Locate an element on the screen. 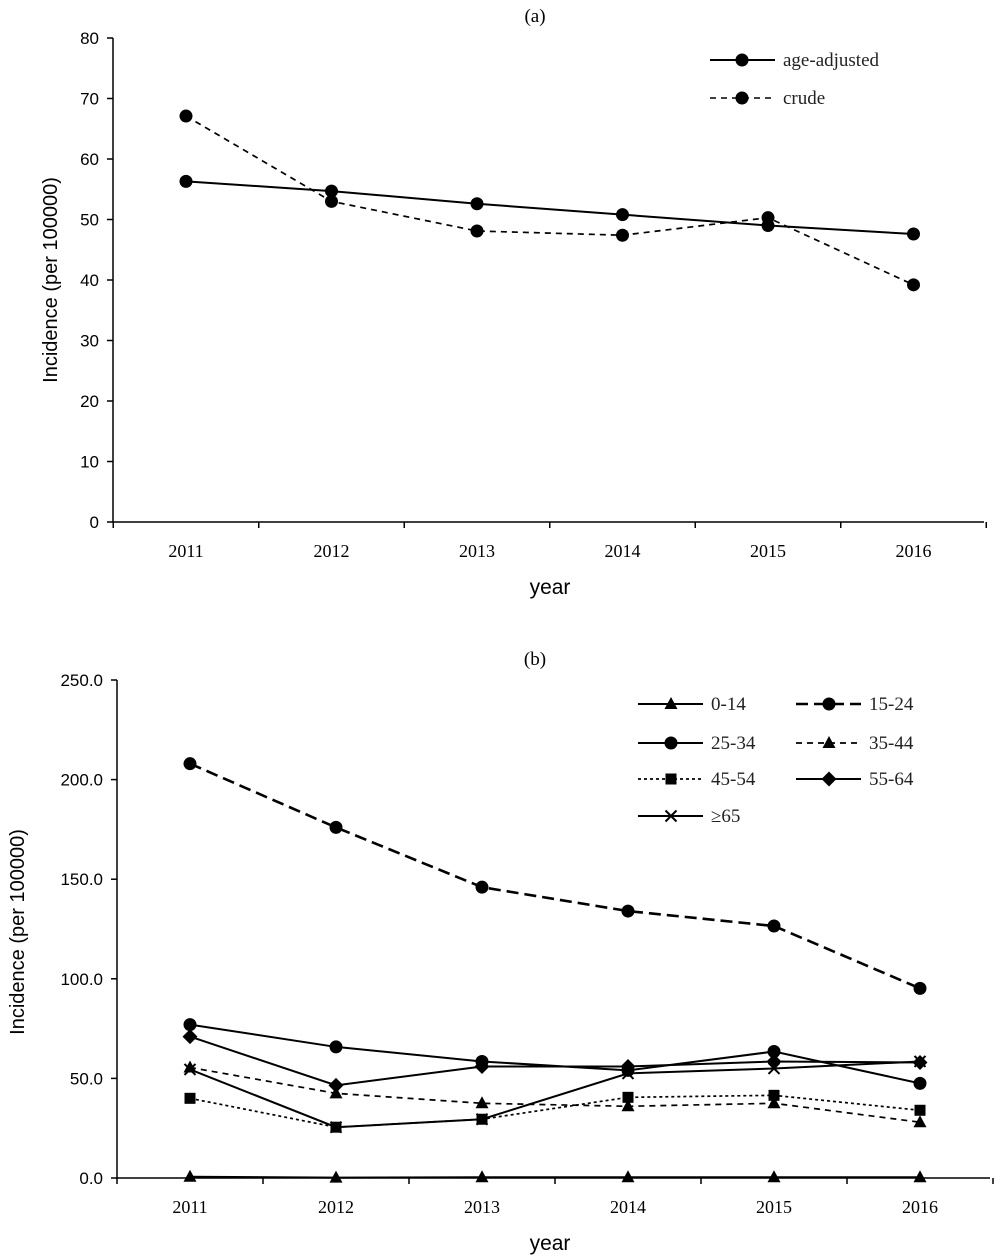  chart-b-legend: 0-14 15-24 25-34 35-44 45-54 55-64 ≥65 is located at coordinates (776, 760).